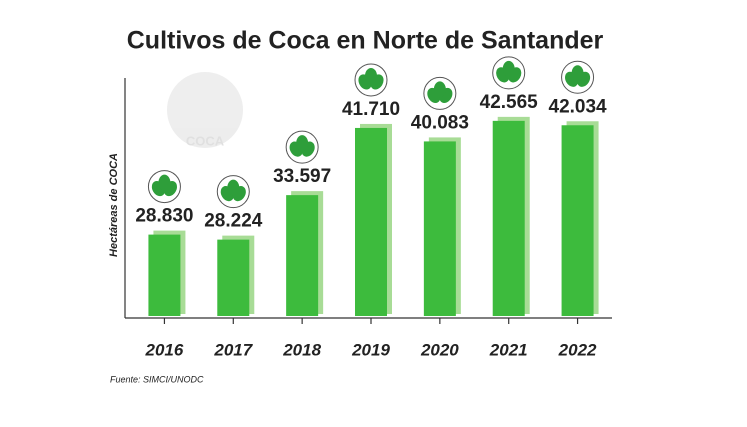 This screenshot has width=747, height=427. Describe the element at coordinates (233, 221) in the screenshot. I see `value-label: 28.224` at that location.